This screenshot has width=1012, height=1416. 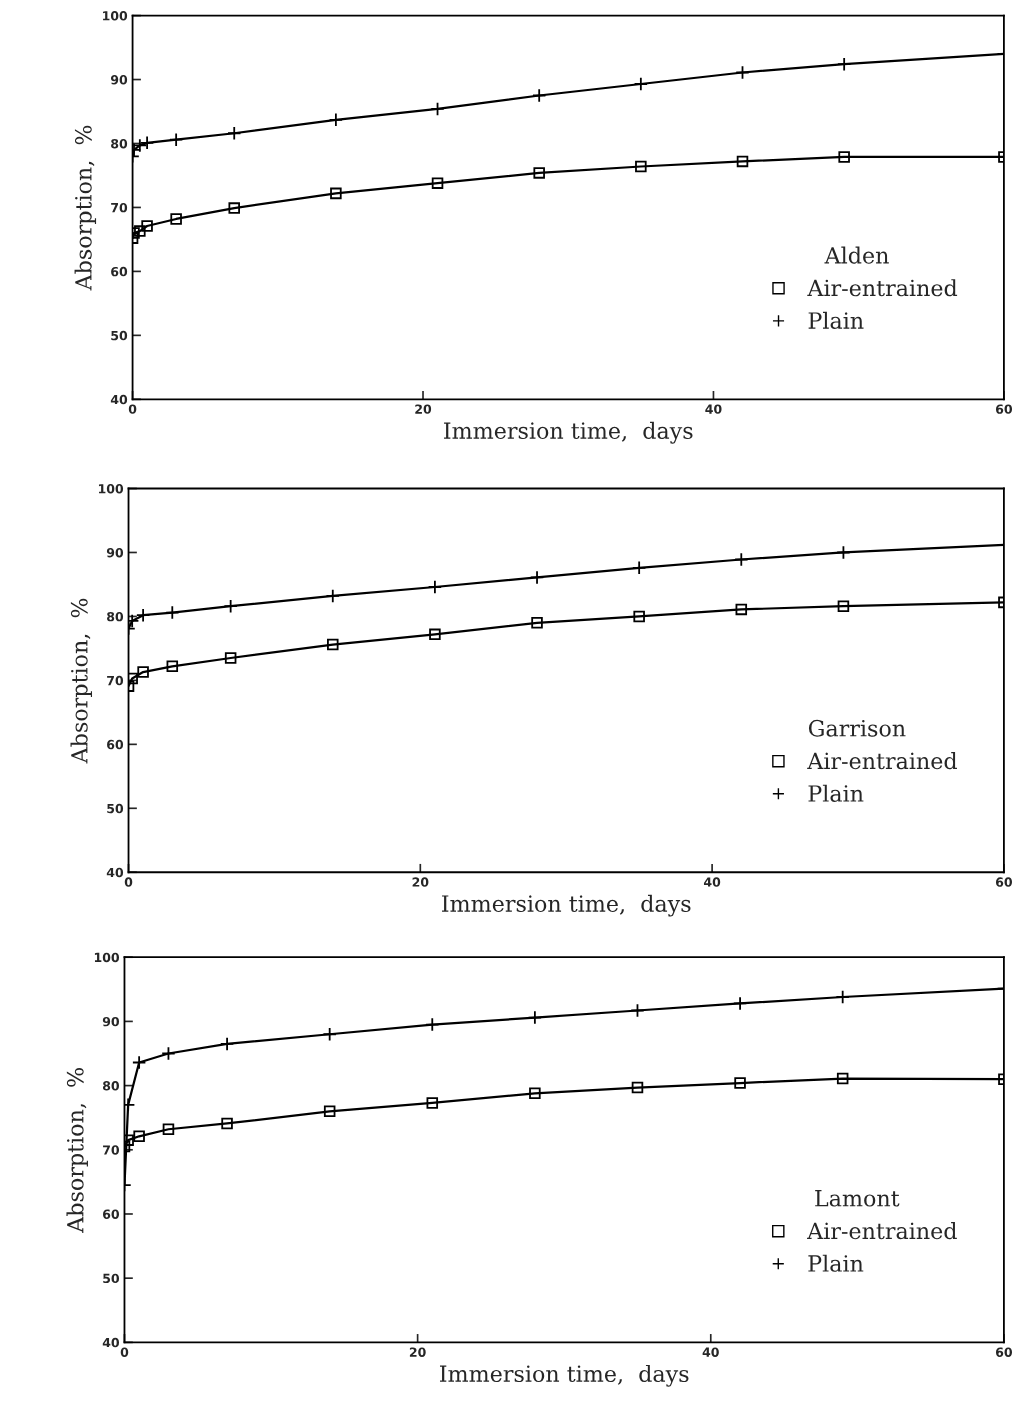 What do you see at coordinates (857, 728) in the screenshot?
I see `legend-title: Garrison` at bounding box center [857, 728].